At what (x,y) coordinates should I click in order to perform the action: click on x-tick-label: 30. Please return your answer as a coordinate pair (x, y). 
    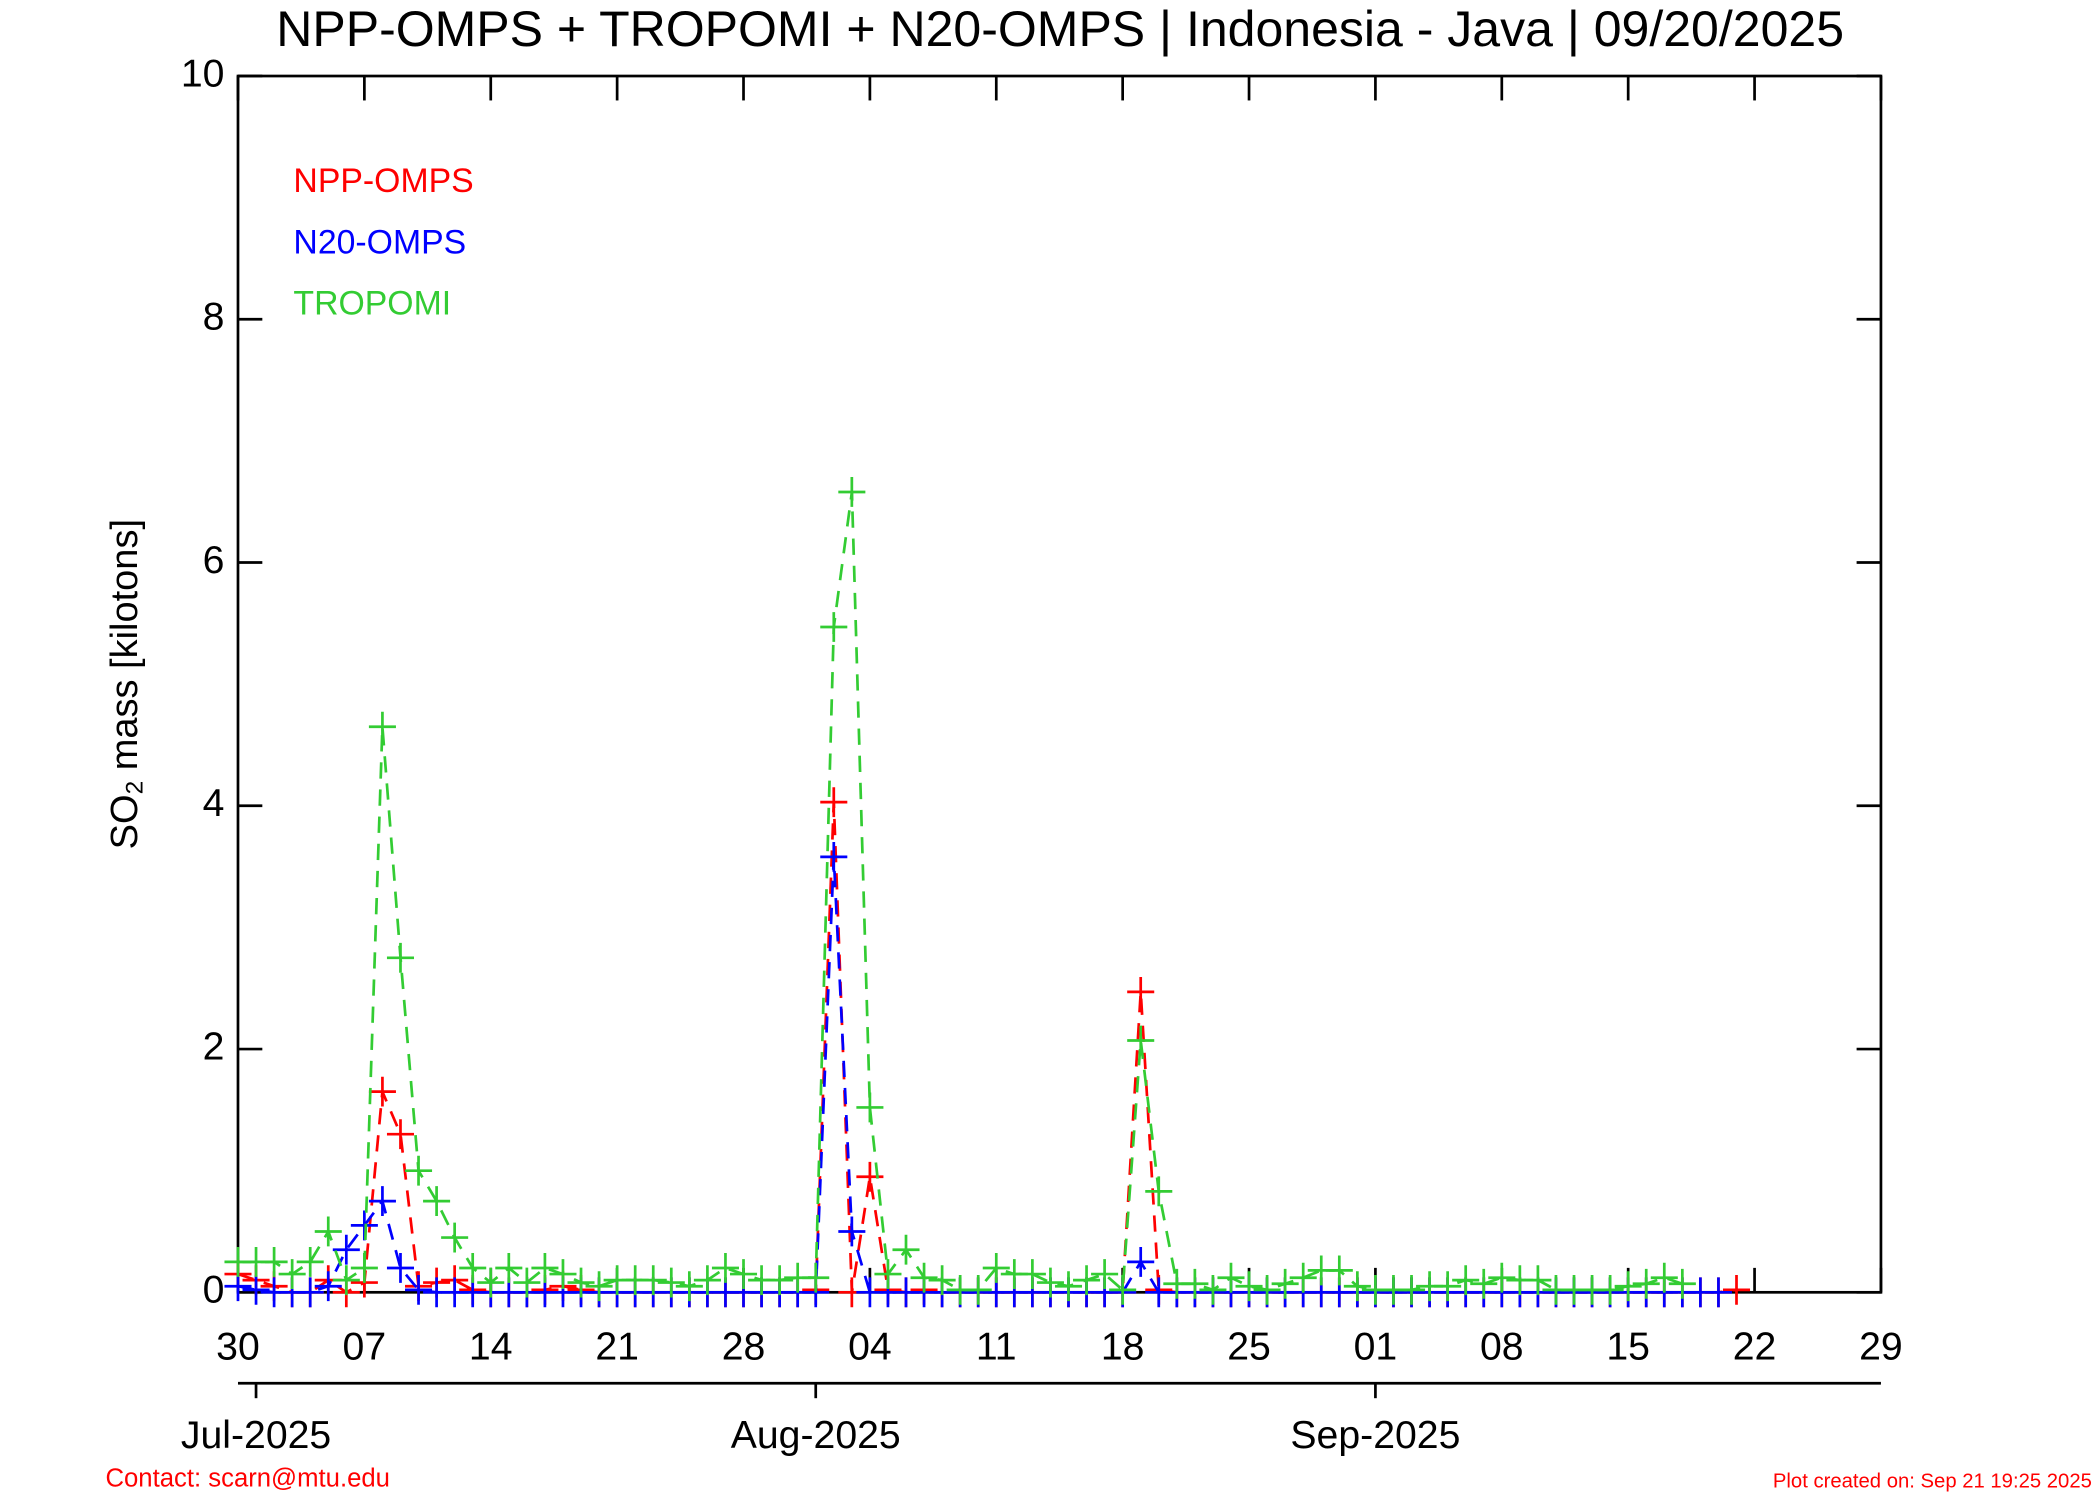
    Looking at the image, I should click on (238, 1347).